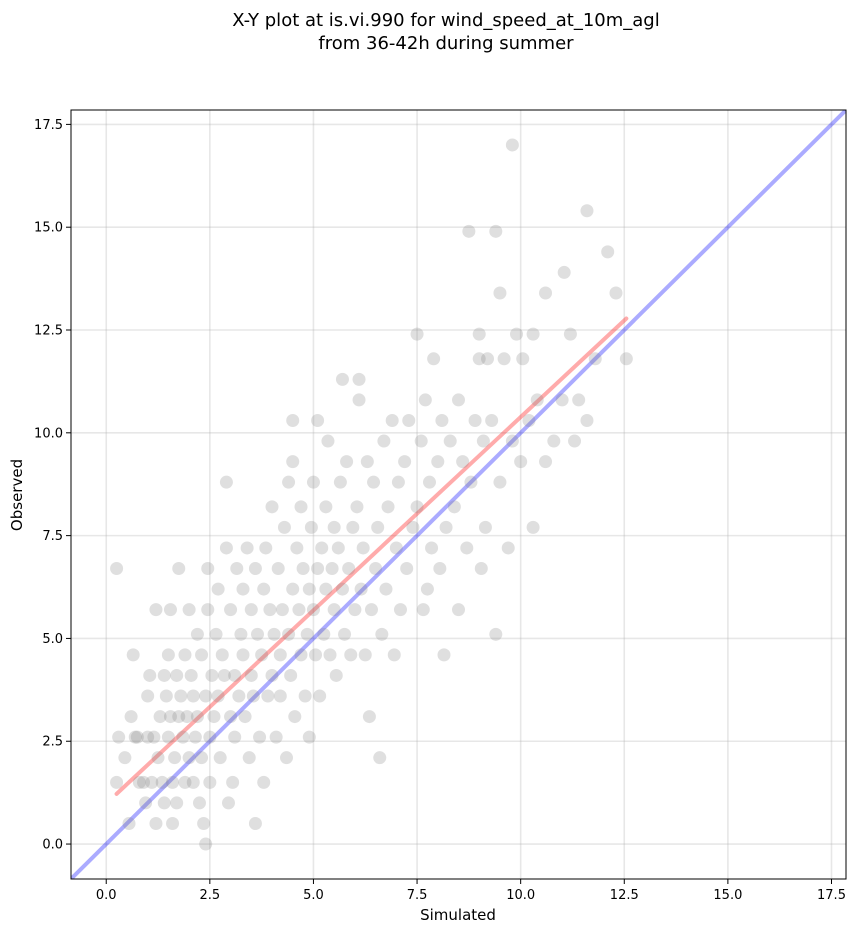 The image size is (857, 934). What do you see at coordinates (624, 895) in the screenshot?
I see `x-tick-label: 12.5` at bounding box center [624, 895].